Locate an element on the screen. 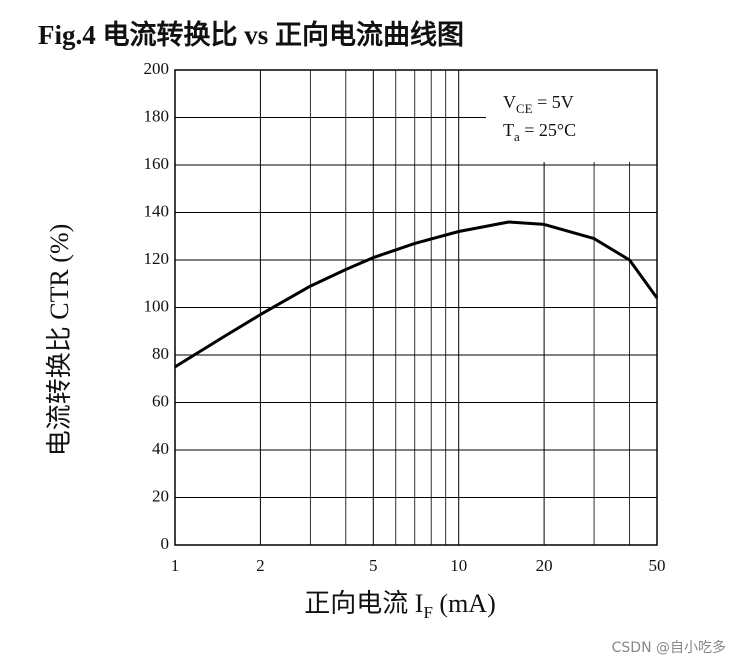 This screenshot has width=737, height=669. annotation: VCE = 5V is located at coordinates (538, 104).